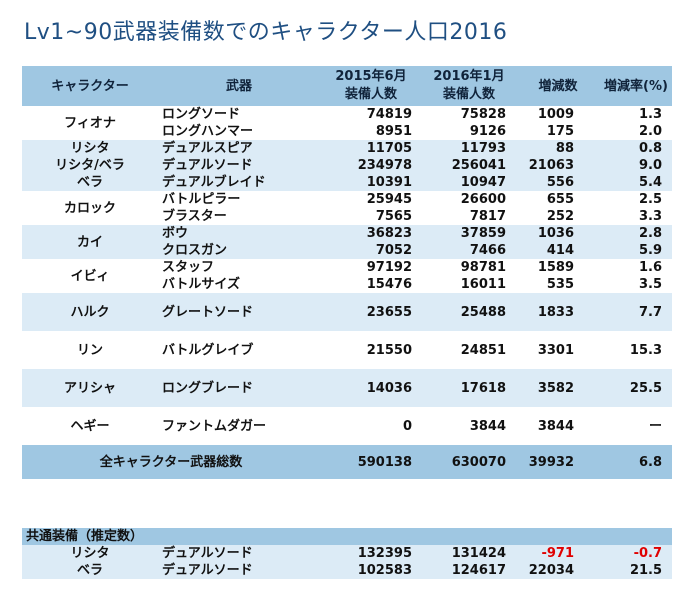  Describe the element at coordinates (560, 199) in the screenshot. I see `diff-cell: 655` at that location.